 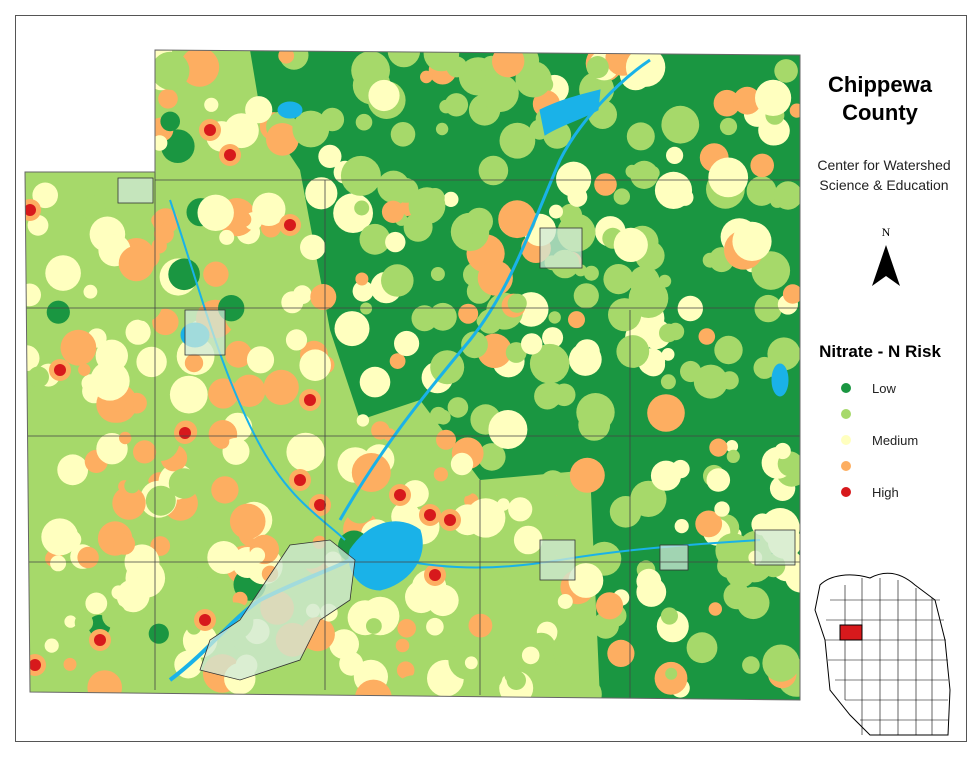 What do you see at coordinates (895, 440) in the screenshot?
I see `legend-label: Medium` at bounding box center [895, 440].